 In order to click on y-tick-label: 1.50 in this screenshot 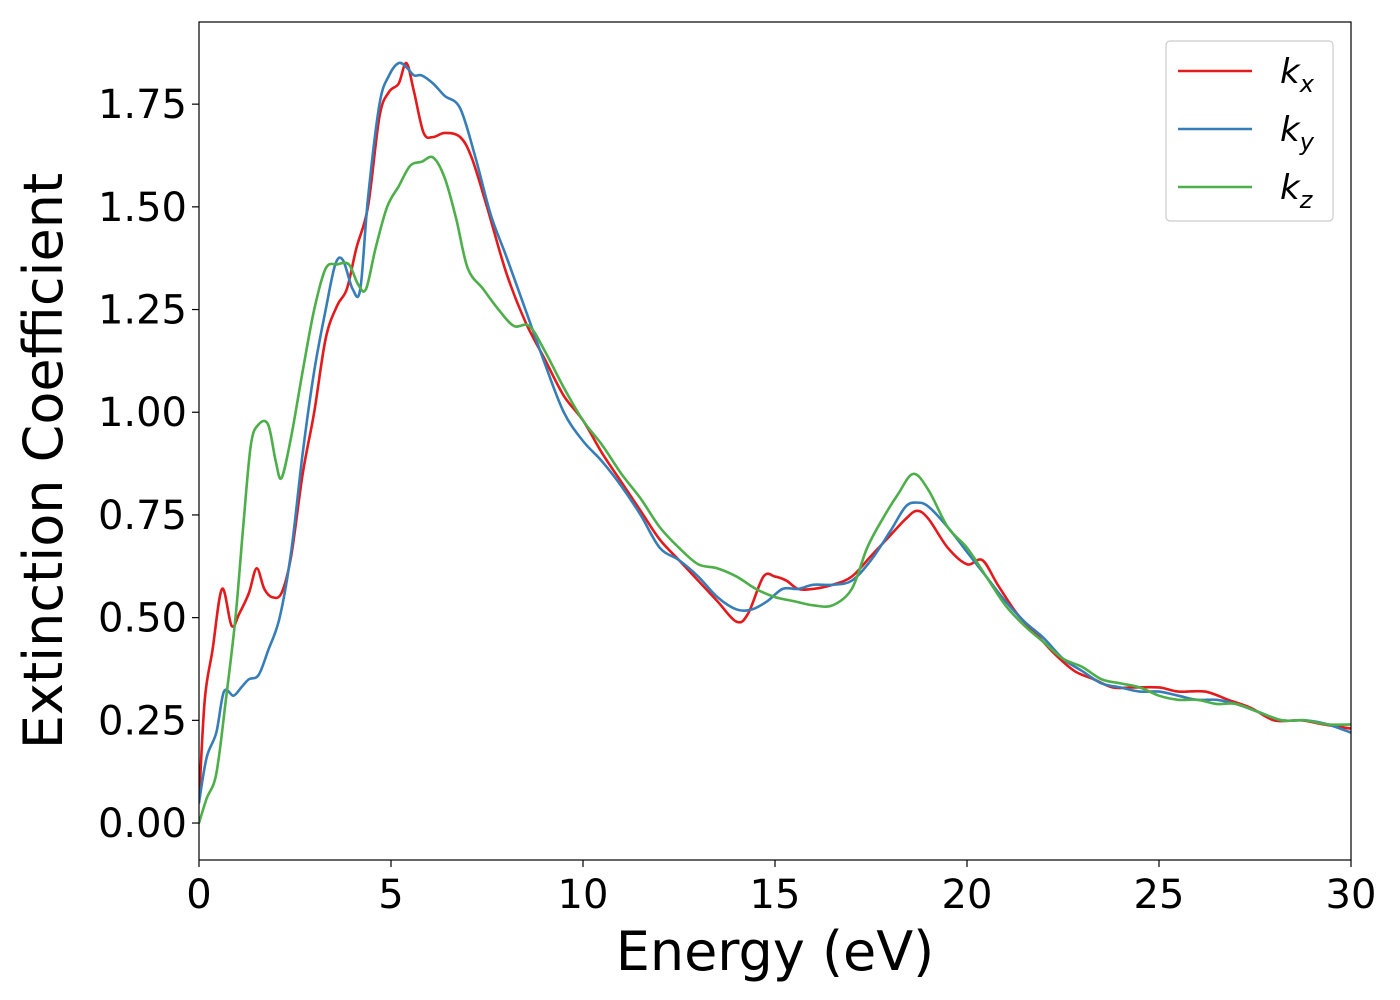, I will do `click(142, 208)`.